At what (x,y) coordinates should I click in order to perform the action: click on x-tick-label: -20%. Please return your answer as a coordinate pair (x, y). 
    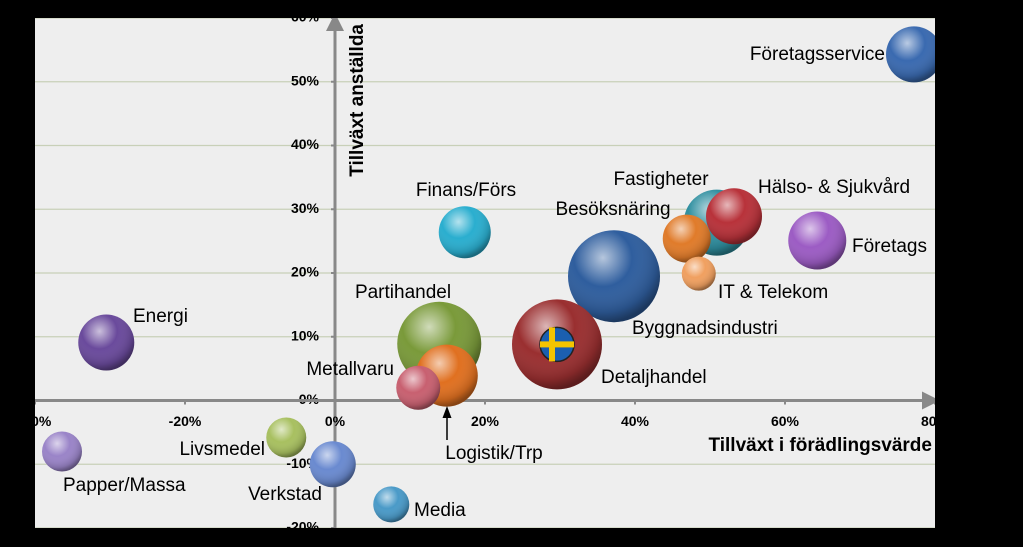
    Looking at the image, I should click on (185, 421).